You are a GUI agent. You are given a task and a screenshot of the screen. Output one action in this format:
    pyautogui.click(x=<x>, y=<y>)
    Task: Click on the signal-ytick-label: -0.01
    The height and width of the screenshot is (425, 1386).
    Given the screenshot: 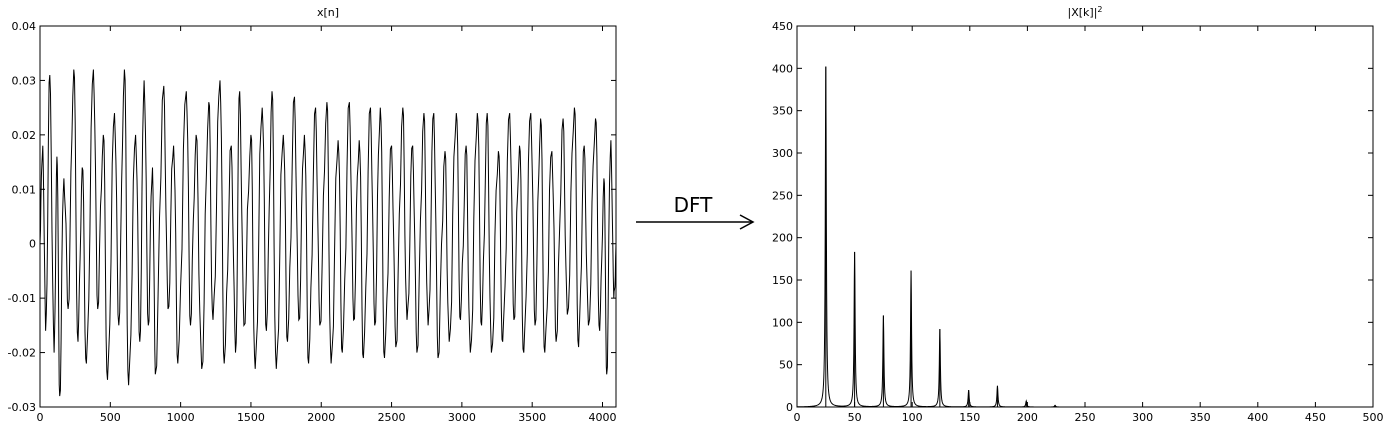 What is the action you would take?
    pyautogui.click(x=22, y=298)
    